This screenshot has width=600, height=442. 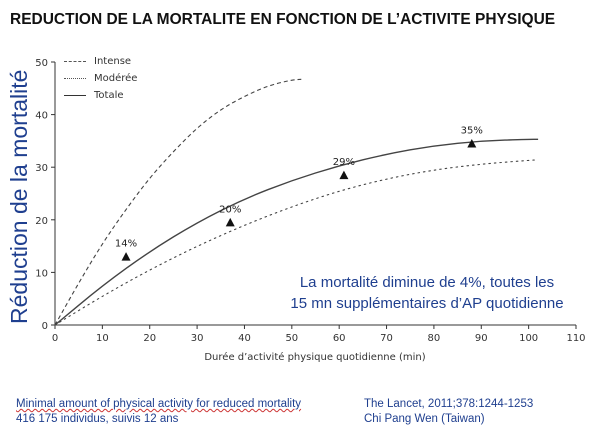 What do you see at coordinates (113, 61) in the screenshot?
I see `legend-label: Intense` at bounding box center [113, 61].